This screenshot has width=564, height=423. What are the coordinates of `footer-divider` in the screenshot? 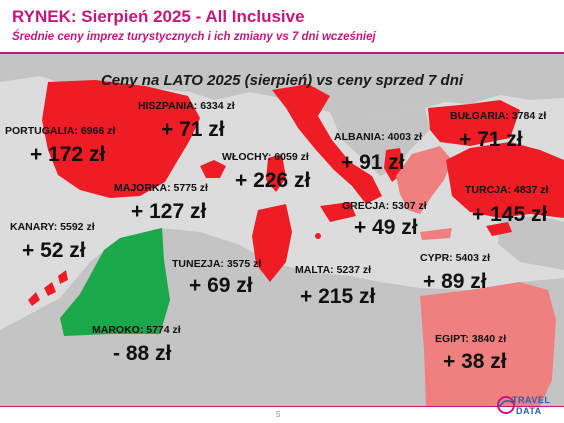 It's located at (282, 406).